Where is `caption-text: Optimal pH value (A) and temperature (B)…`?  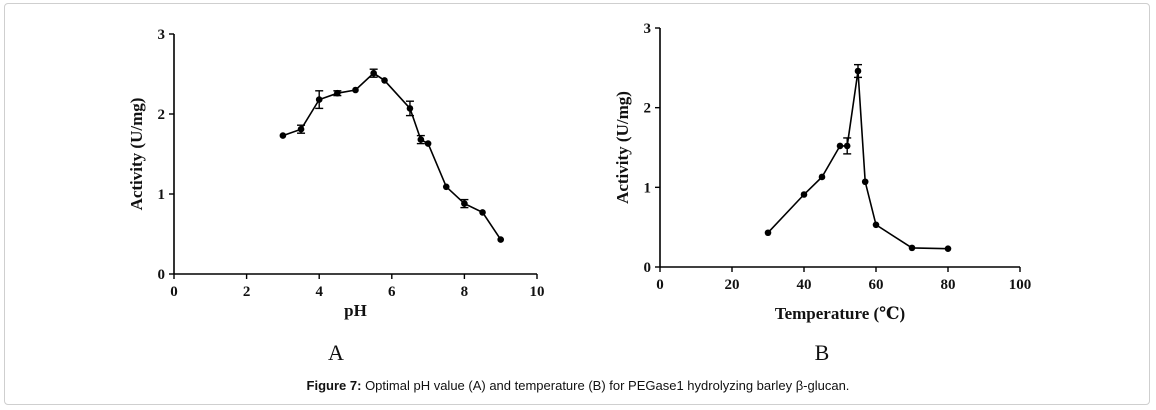
caption-text: Optimal pH value (A) and temperature (B)… is located at coordinates (605, 385).